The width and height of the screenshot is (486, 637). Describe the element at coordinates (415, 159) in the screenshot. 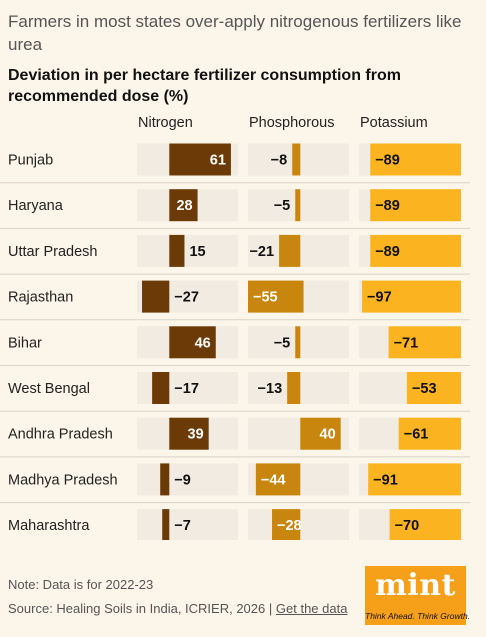

I see `bar-potassium-punjab` at that location.